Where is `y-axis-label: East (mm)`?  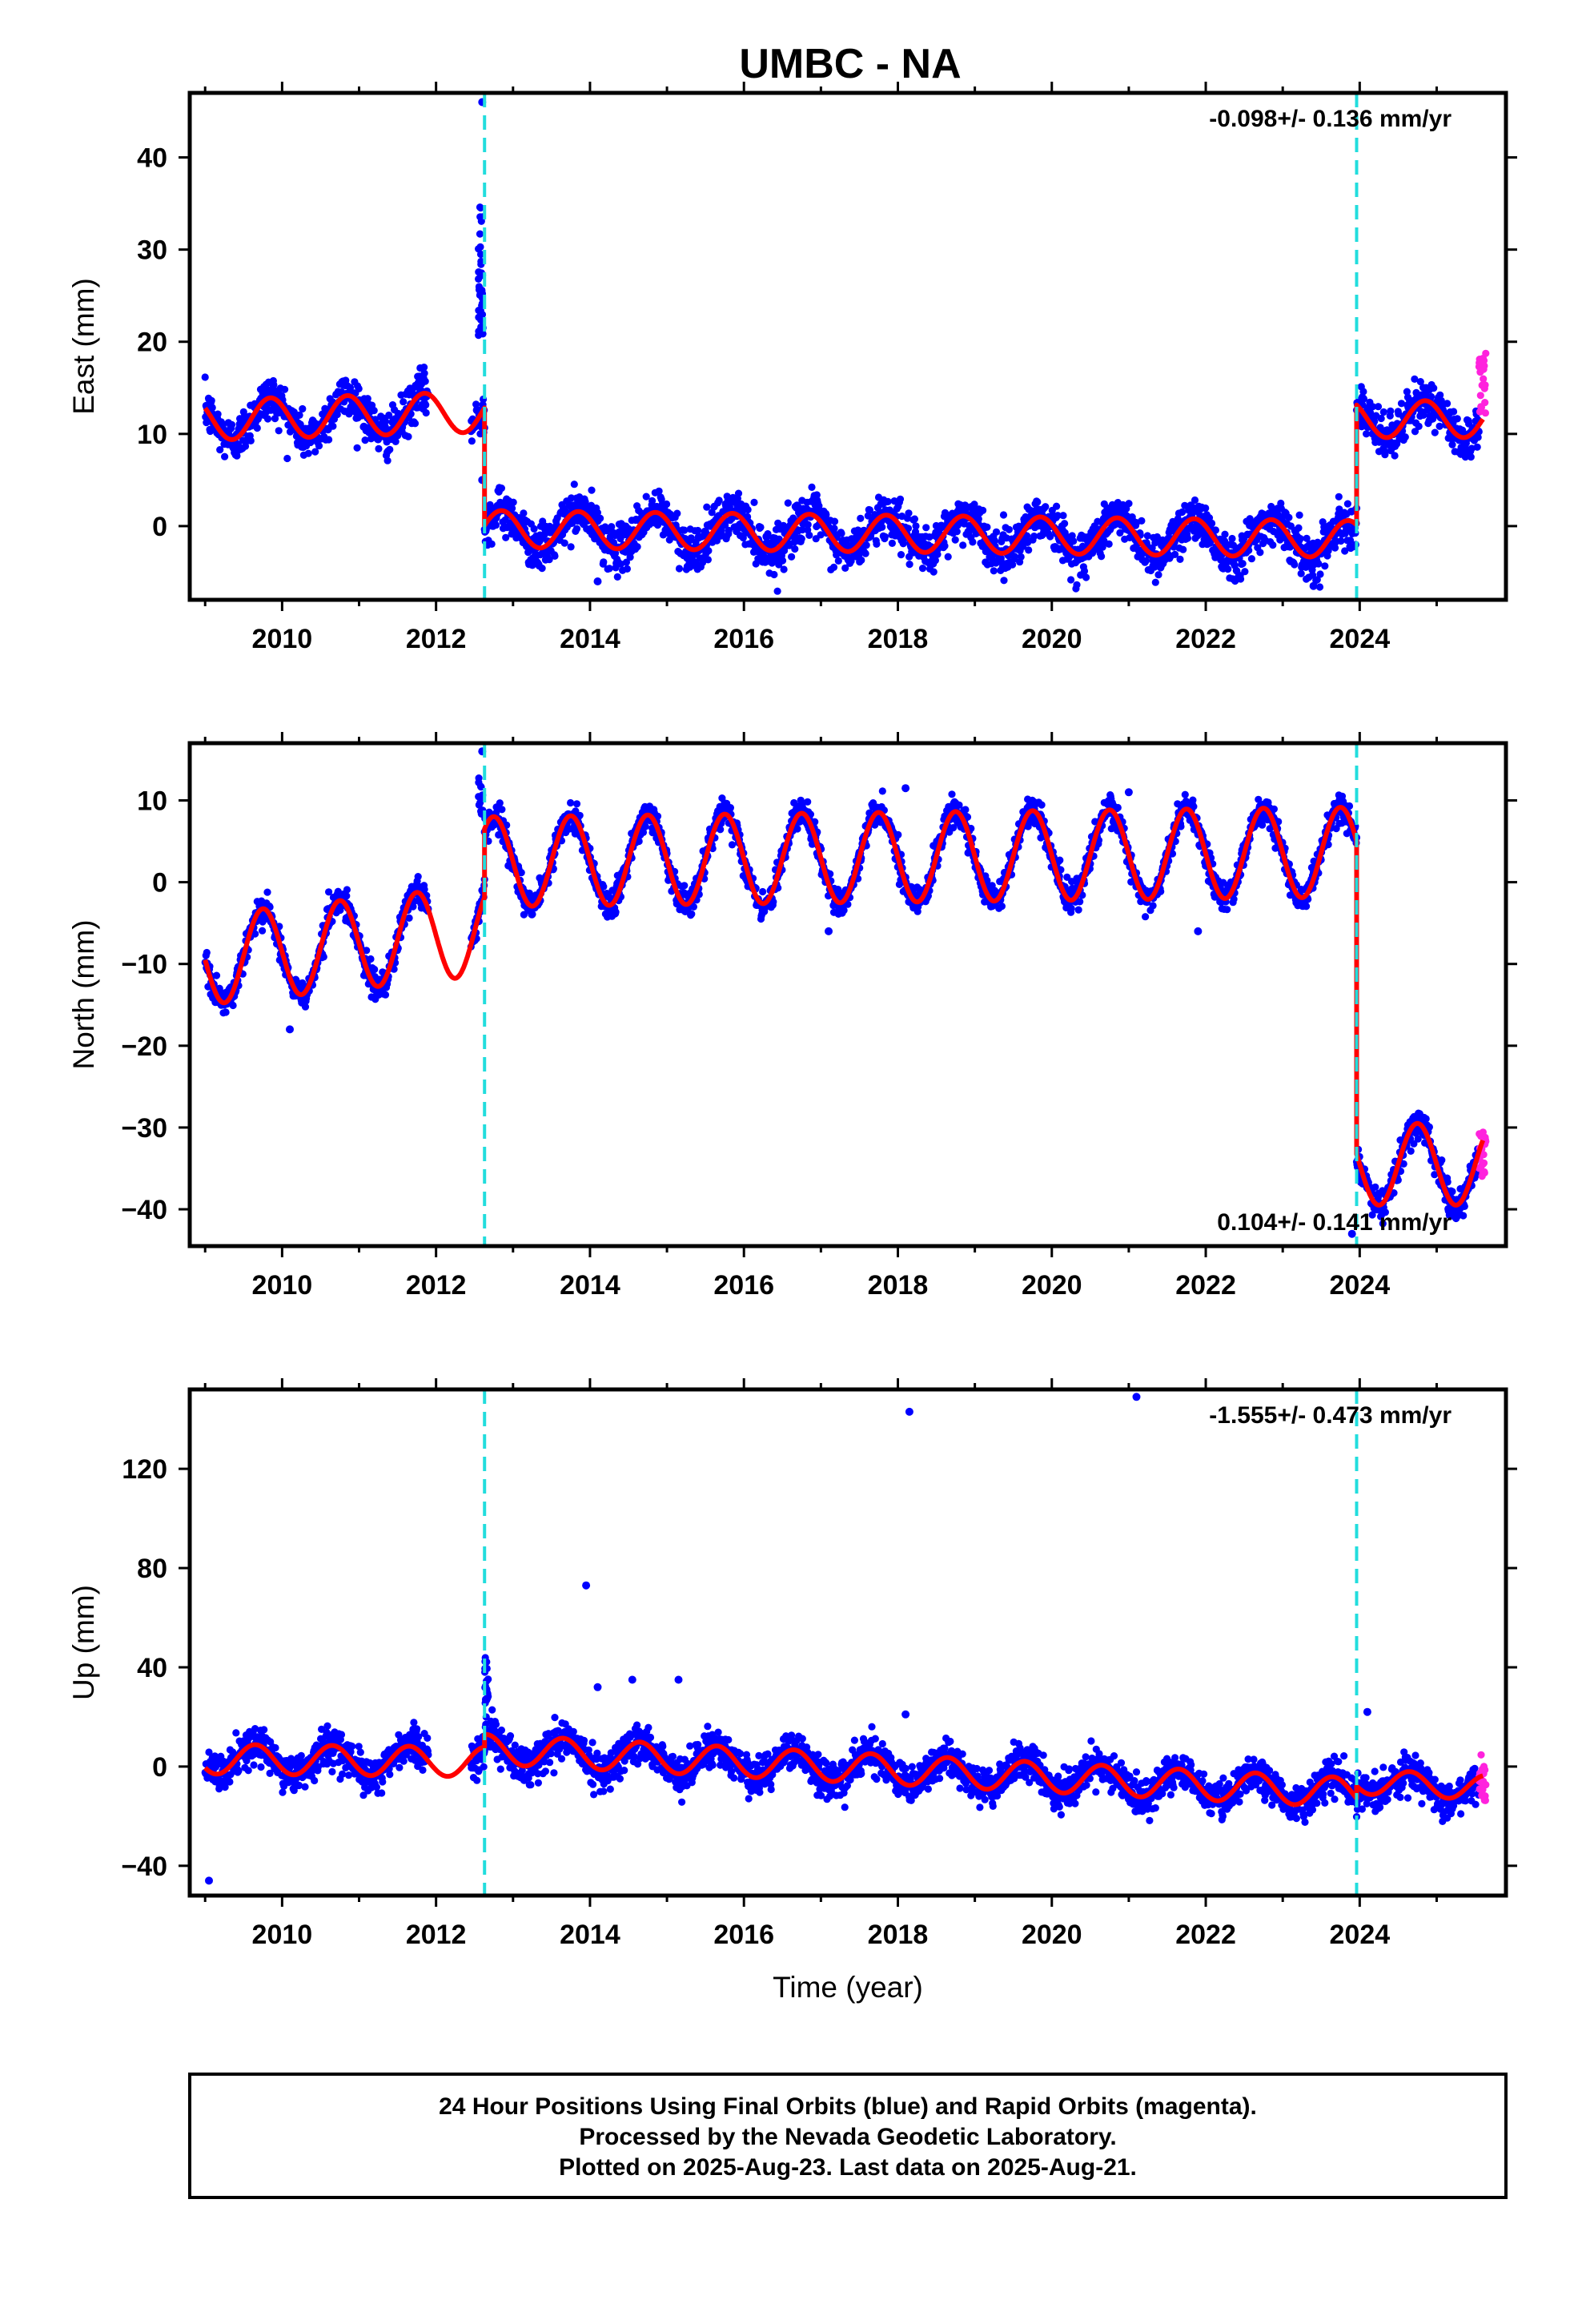
y-axis-label: East (mm) is located at coordinates (84, 346).